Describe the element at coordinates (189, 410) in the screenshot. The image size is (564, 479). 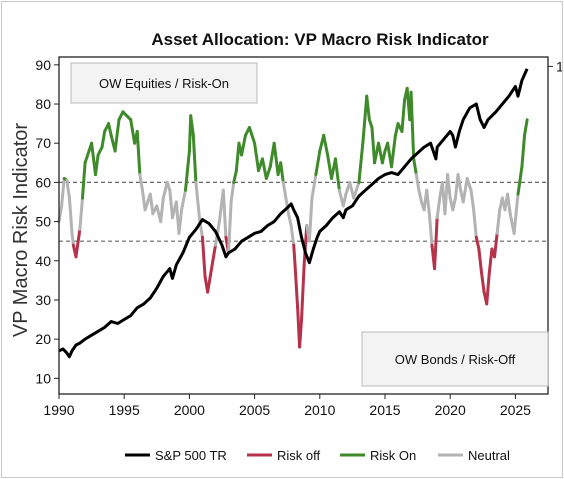
I see `x-tick-label: 2000` at that location.